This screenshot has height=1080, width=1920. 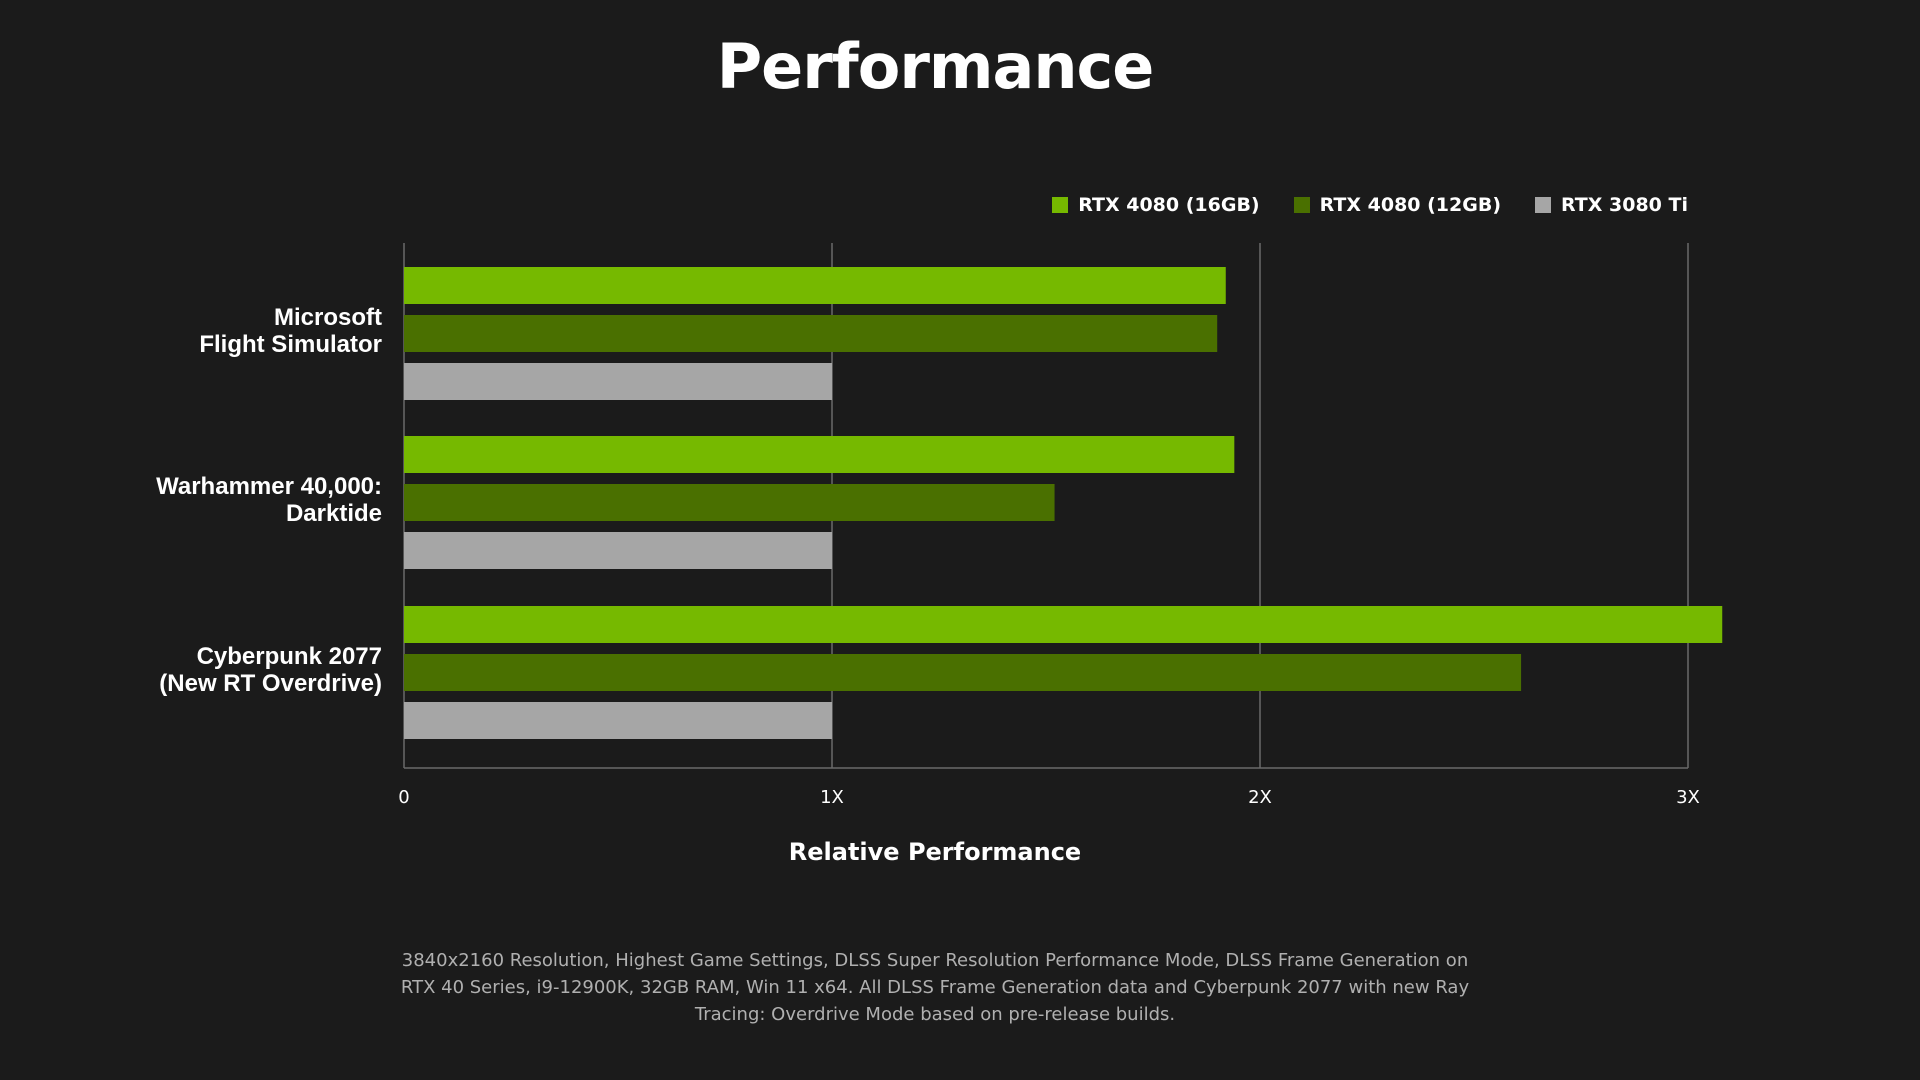 What do you see at coordinates (403, 797) in the screenshot?
I see `x-tick-label-0: 0` at bounding box center [403, 797].